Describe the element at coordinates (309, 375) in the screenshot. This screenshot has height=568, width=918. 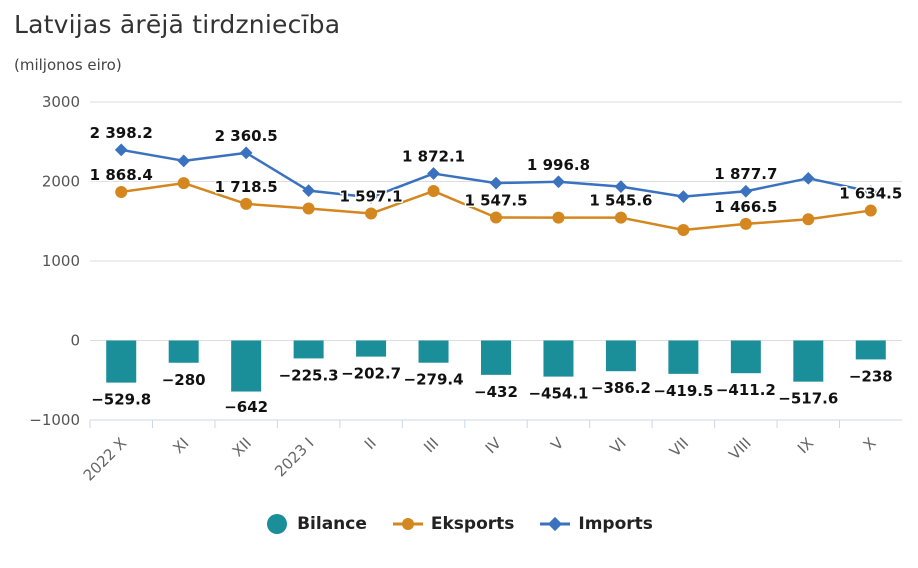
I see `bilance-data-label: −225.3` at that location.